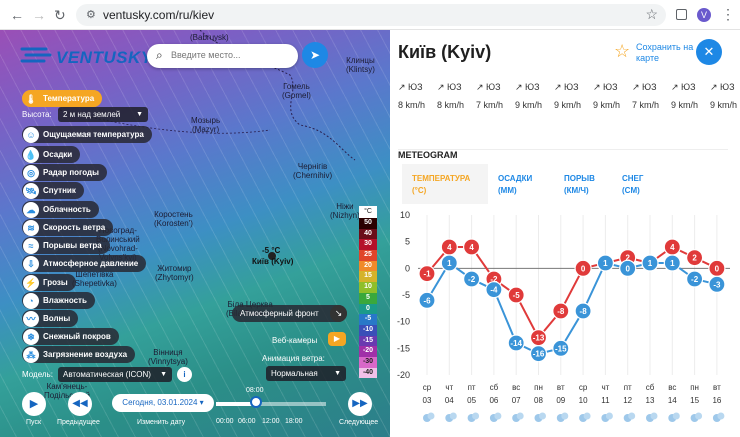 The height and width of the screenshot is (437, 740). I want to click on layer-7: ≋ Скорость ветра, so click(68, 227).